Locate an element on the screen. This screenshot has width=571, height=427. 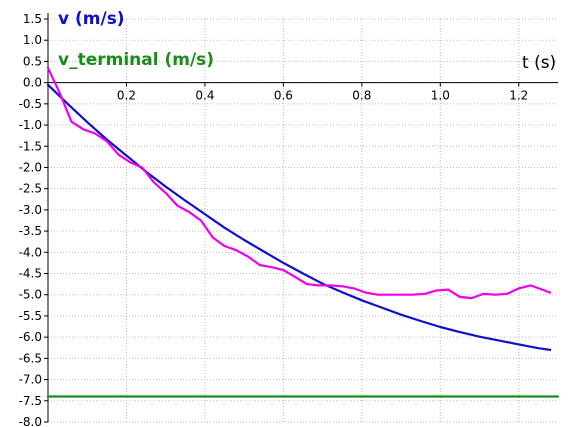
y-tick-label: -4.5 is located at coordinates (30, 274).